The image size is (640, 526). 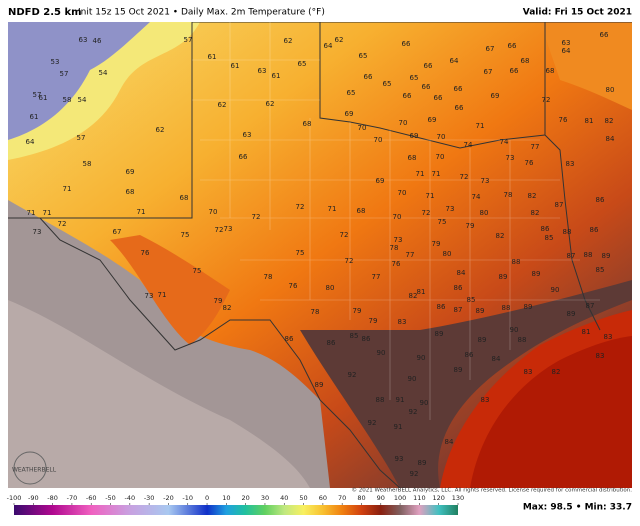 I want to click on temp-label: 90, so click(x=381, y=353).